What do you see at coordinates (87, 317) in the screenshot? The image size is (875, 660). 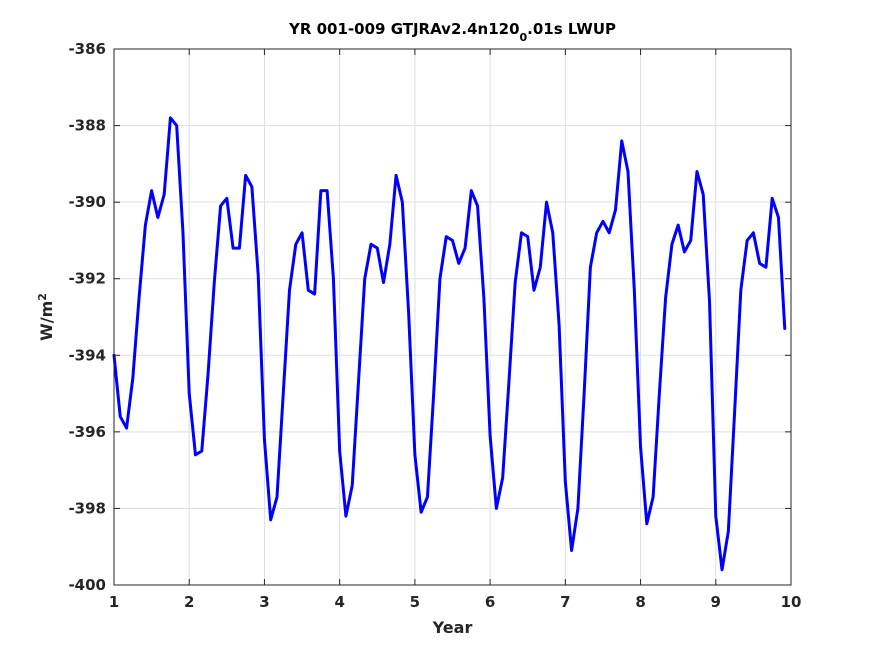 I see `y-tick-labels: -400 -398 -396 -394 -392 -390 -388 -386` at bounding box center [87, 317].